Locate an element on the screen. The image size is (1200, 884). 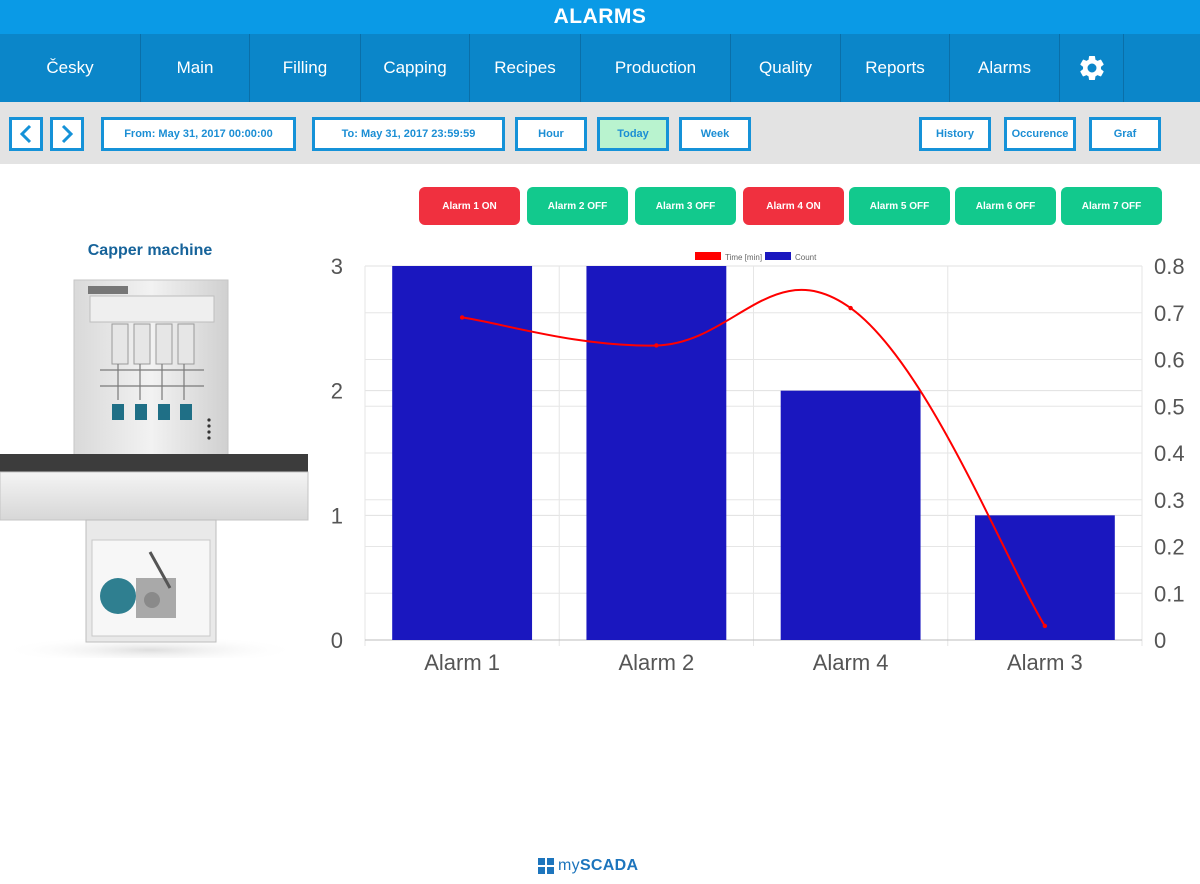
myscada-logo: mySCADA is located at coordinates (588, 866).